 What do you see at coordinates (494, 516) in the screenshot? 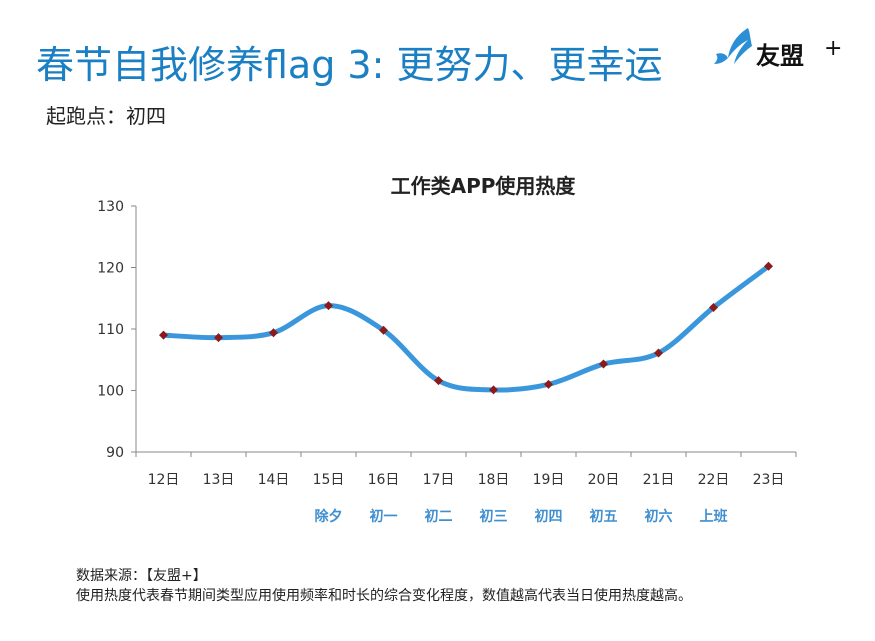
I see `holiday-label: 初三` at bounding box center [494, 516].